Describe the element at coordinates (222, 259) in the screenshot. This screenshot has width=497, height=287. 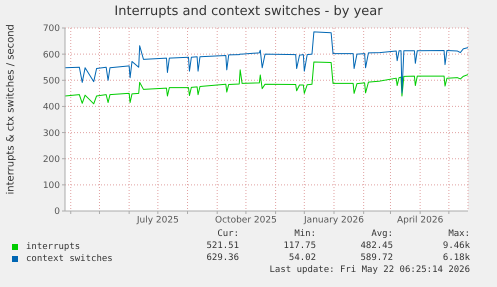
I see `text: 629.36` at that location.